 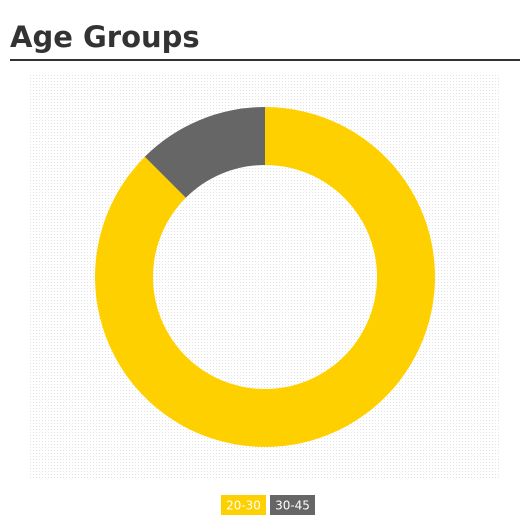 I want to click on donut-slice, so click(x=204, y=152).